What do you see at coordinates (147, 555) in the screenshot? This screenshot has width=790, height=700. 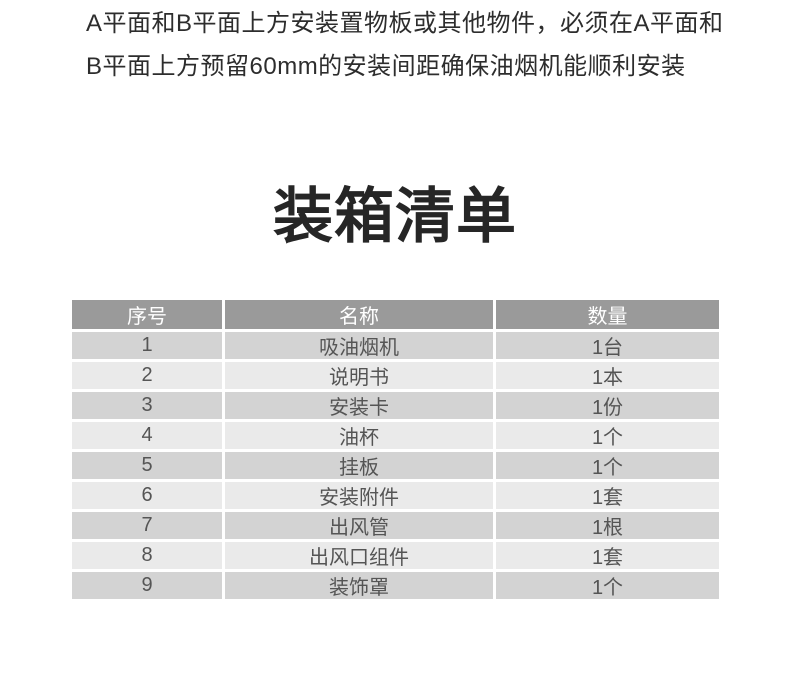 I see `row8-index: 8` at bounding box center [147, 555].